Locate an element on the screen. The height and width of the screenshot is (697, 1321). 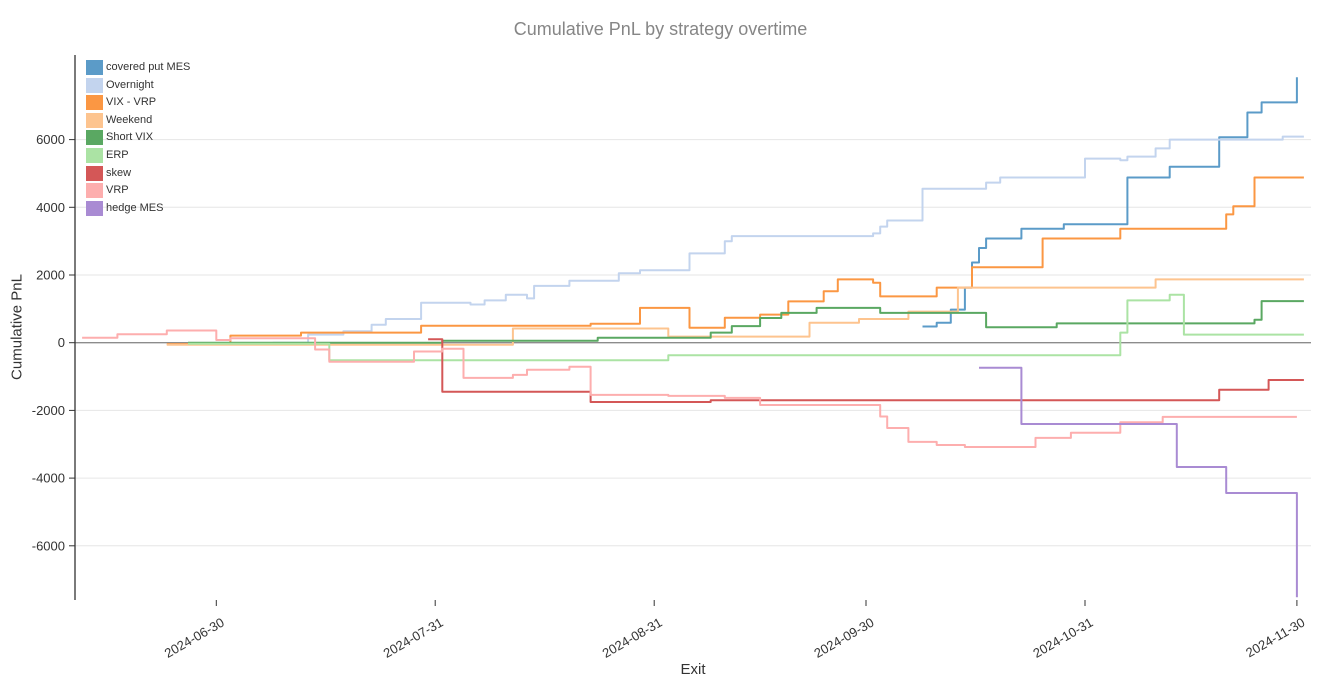
legend-label: covered put MES is located at coordinates (148, 67).